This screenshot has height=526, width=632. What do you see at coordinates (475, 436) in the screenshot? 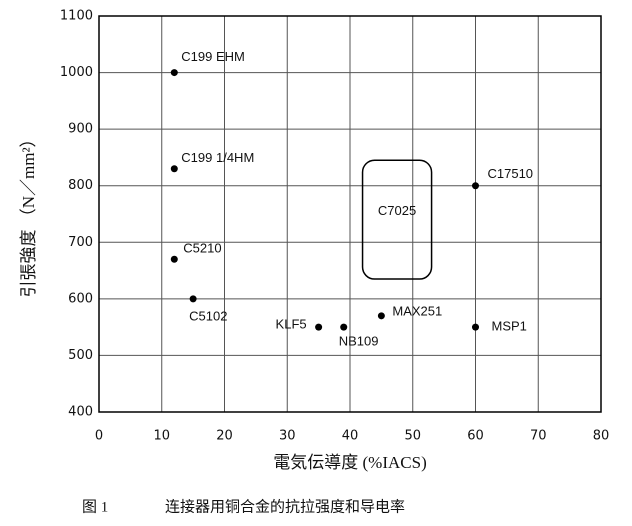
I see `x-tick-label: 60` at bounding box center [475, 436].